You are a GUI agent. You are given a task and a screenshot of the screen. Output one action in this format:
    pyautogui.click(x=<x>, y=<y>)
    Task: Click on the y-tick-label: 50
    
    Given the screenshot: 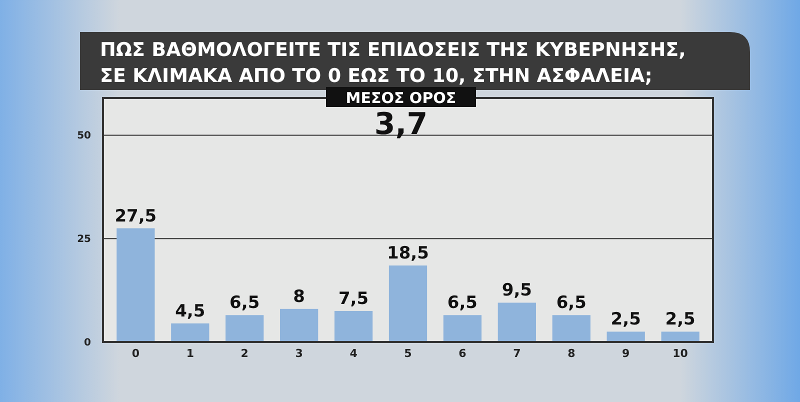 What is the action you would take?
    pyautogui.click(x=84, y=136)
    